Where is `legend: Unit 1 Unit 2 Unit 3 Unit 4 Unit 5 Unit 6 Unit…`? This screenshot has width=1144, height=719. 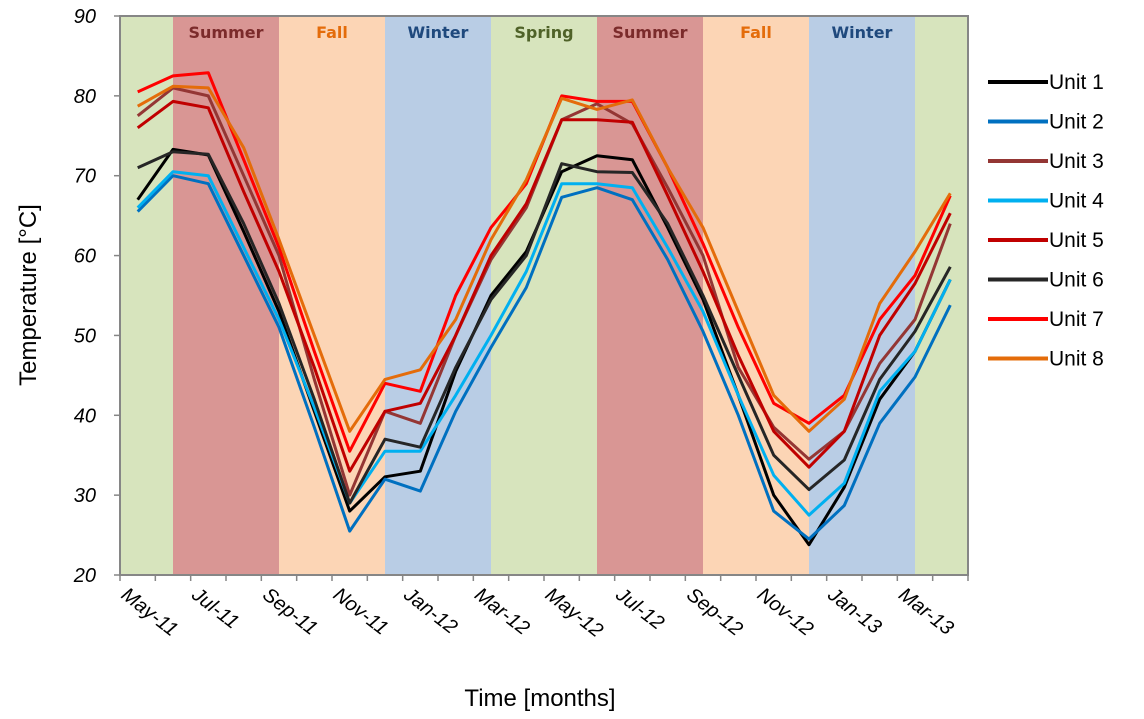
legend: Unit 1 Unit 2 Unit 3 Unit 4 Unit 5 Unit 6 Unit… is located at coordinates (1046, 221).